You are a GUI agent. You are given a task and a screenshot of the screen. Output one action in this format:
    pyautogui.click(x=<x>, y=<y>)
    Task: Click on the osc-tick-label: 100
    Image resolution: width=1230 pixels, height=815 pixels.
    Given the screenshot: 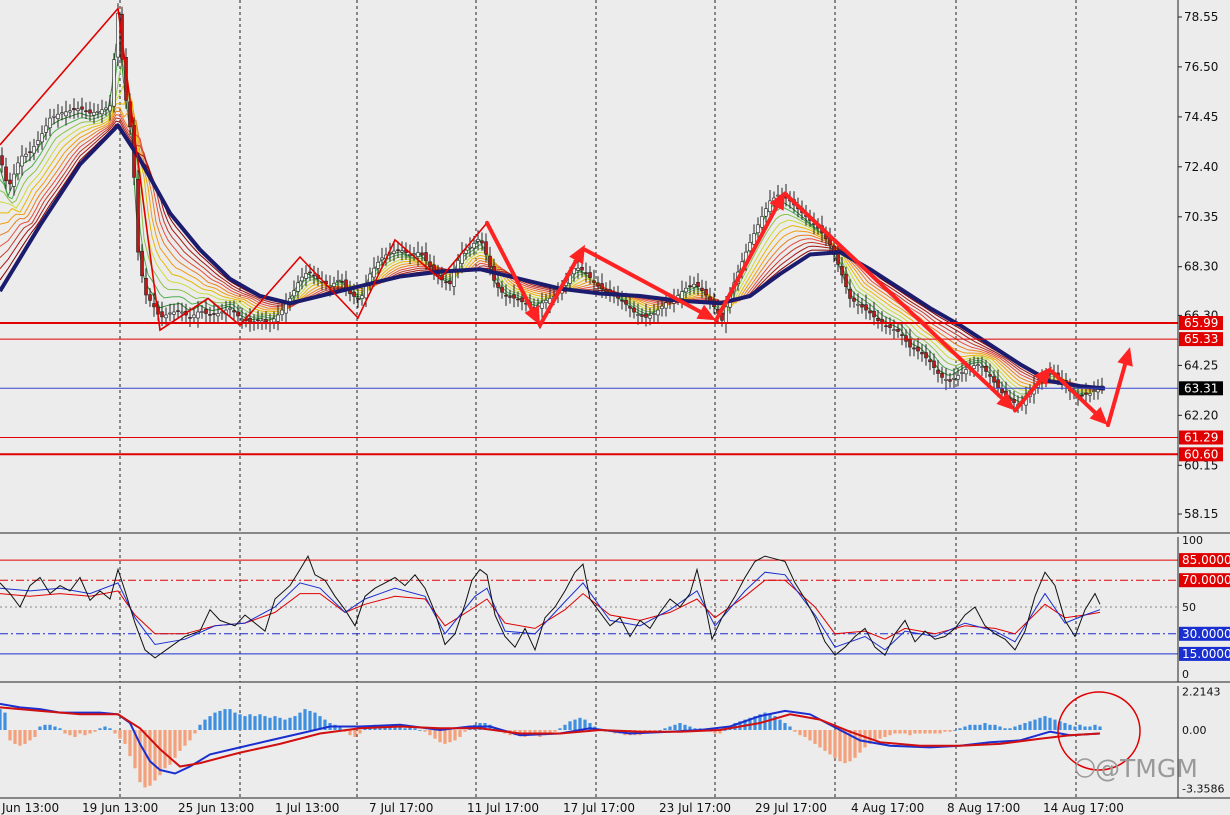 What is the action you would take?
    pyautogui.click(x=1192, y=540)
    